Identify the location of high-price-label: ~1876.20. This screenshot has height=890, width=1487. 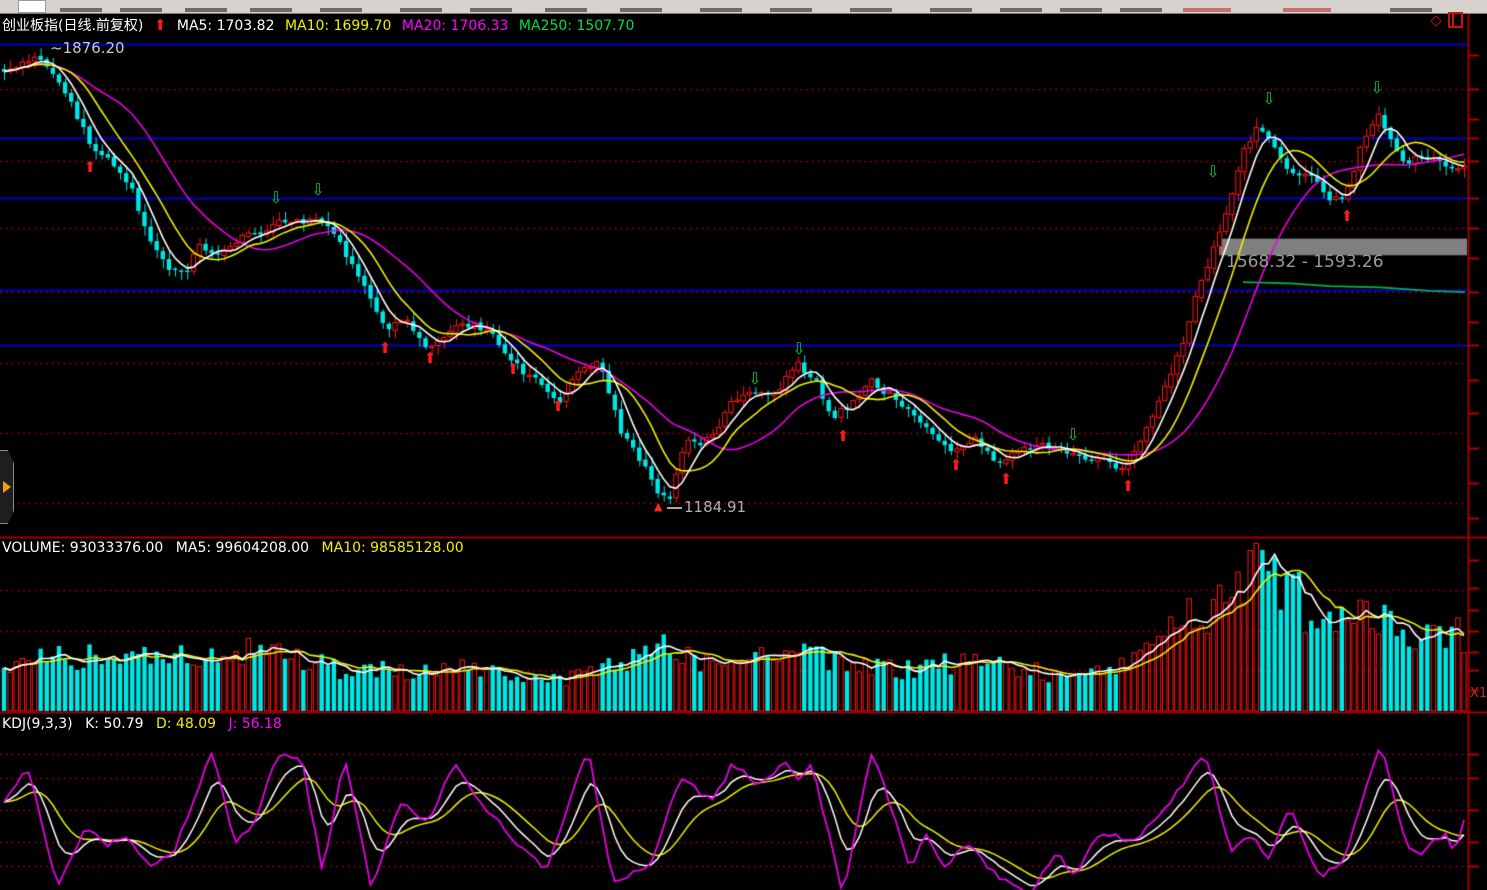
(87, 48).